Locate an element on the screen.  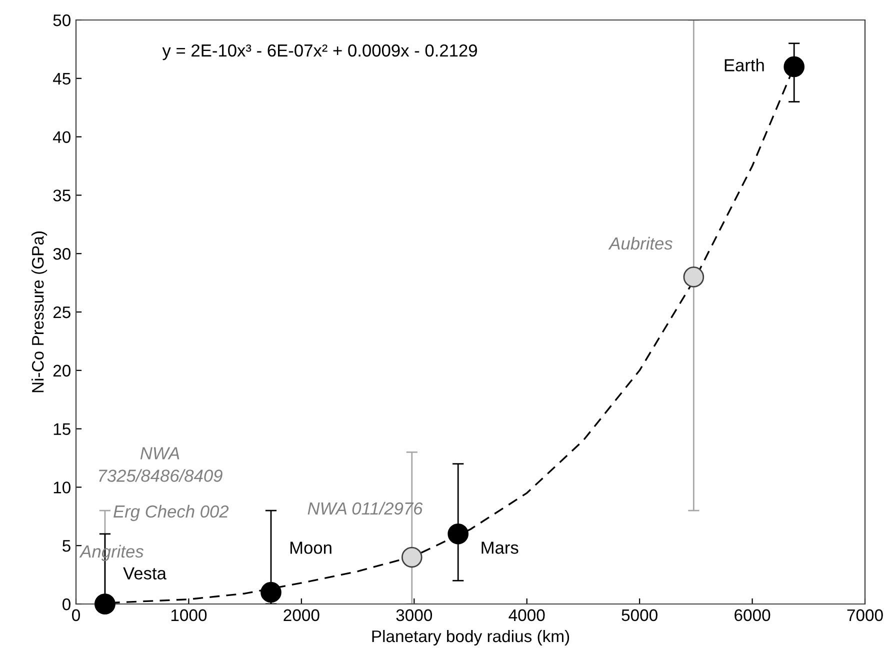
annotation: Moon is located at coordinates (311, 548).